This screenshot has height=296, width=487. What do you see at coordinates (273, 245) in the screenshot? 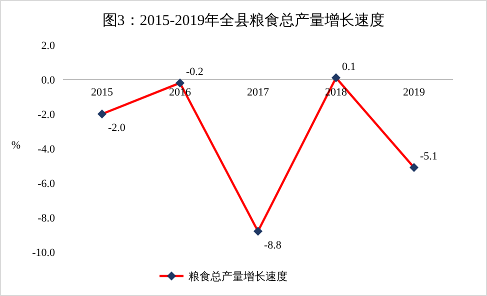
I see `data-label: -8.8` at bounding box center [273, 245].